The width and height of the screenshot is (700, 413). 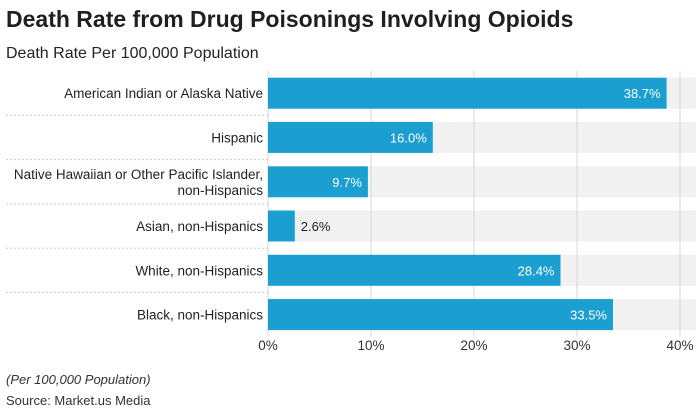 What do you see at coordinates (473, 345) in the screenshot?
I see `x-tick-label: 20%` at bounding box center [473, 345].